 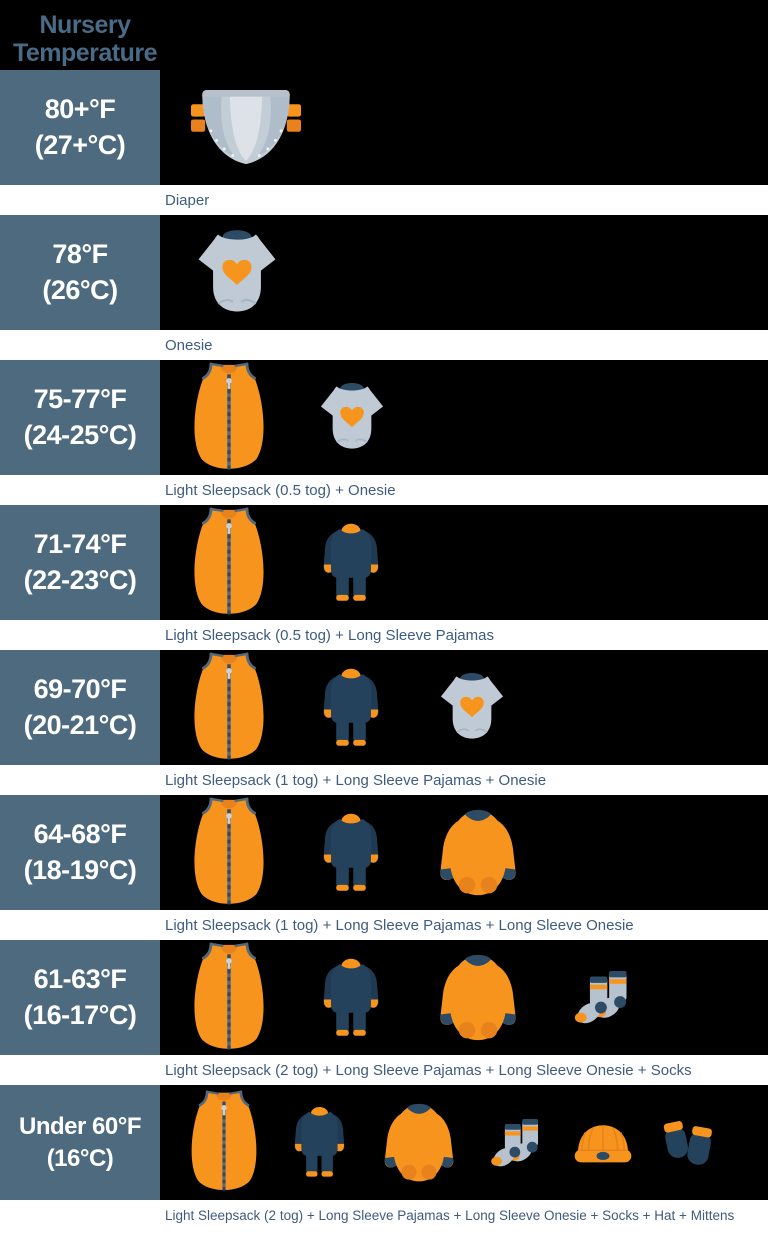 I want to click on page-title-line1: Nursery, so click(x=85, y=25).